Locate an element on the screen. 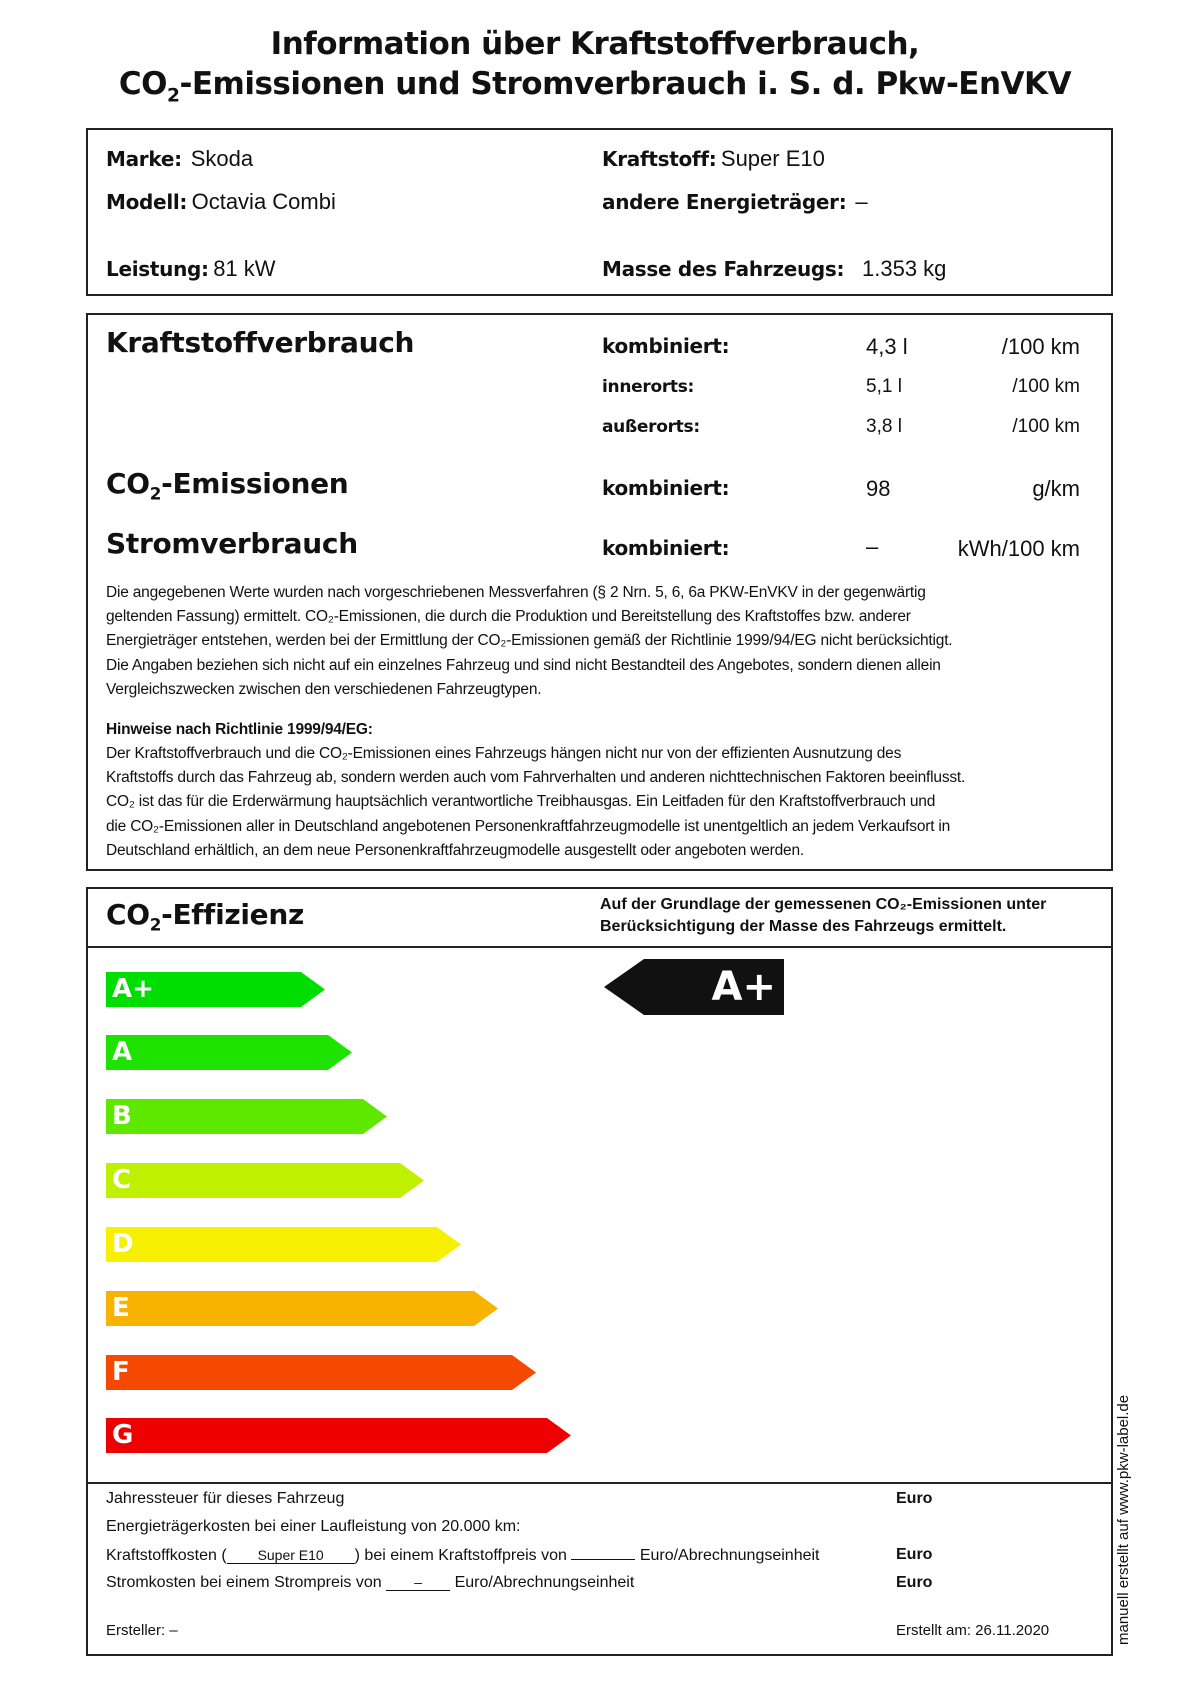 Image resolution: width=1190 pixels, height=1684 pixels. efficiency-bar-a: A is located at coordinates (229, 1052).